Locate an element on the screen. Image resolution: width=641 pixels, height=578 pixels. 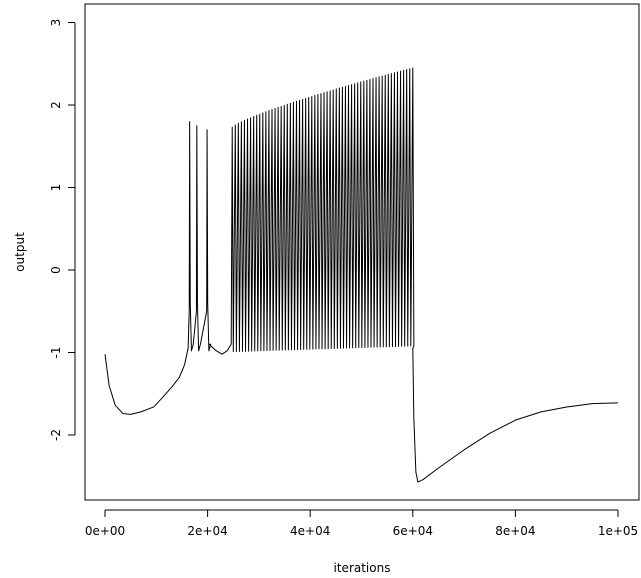
y-tick-label: 3 is located at coordinates (56, 23).